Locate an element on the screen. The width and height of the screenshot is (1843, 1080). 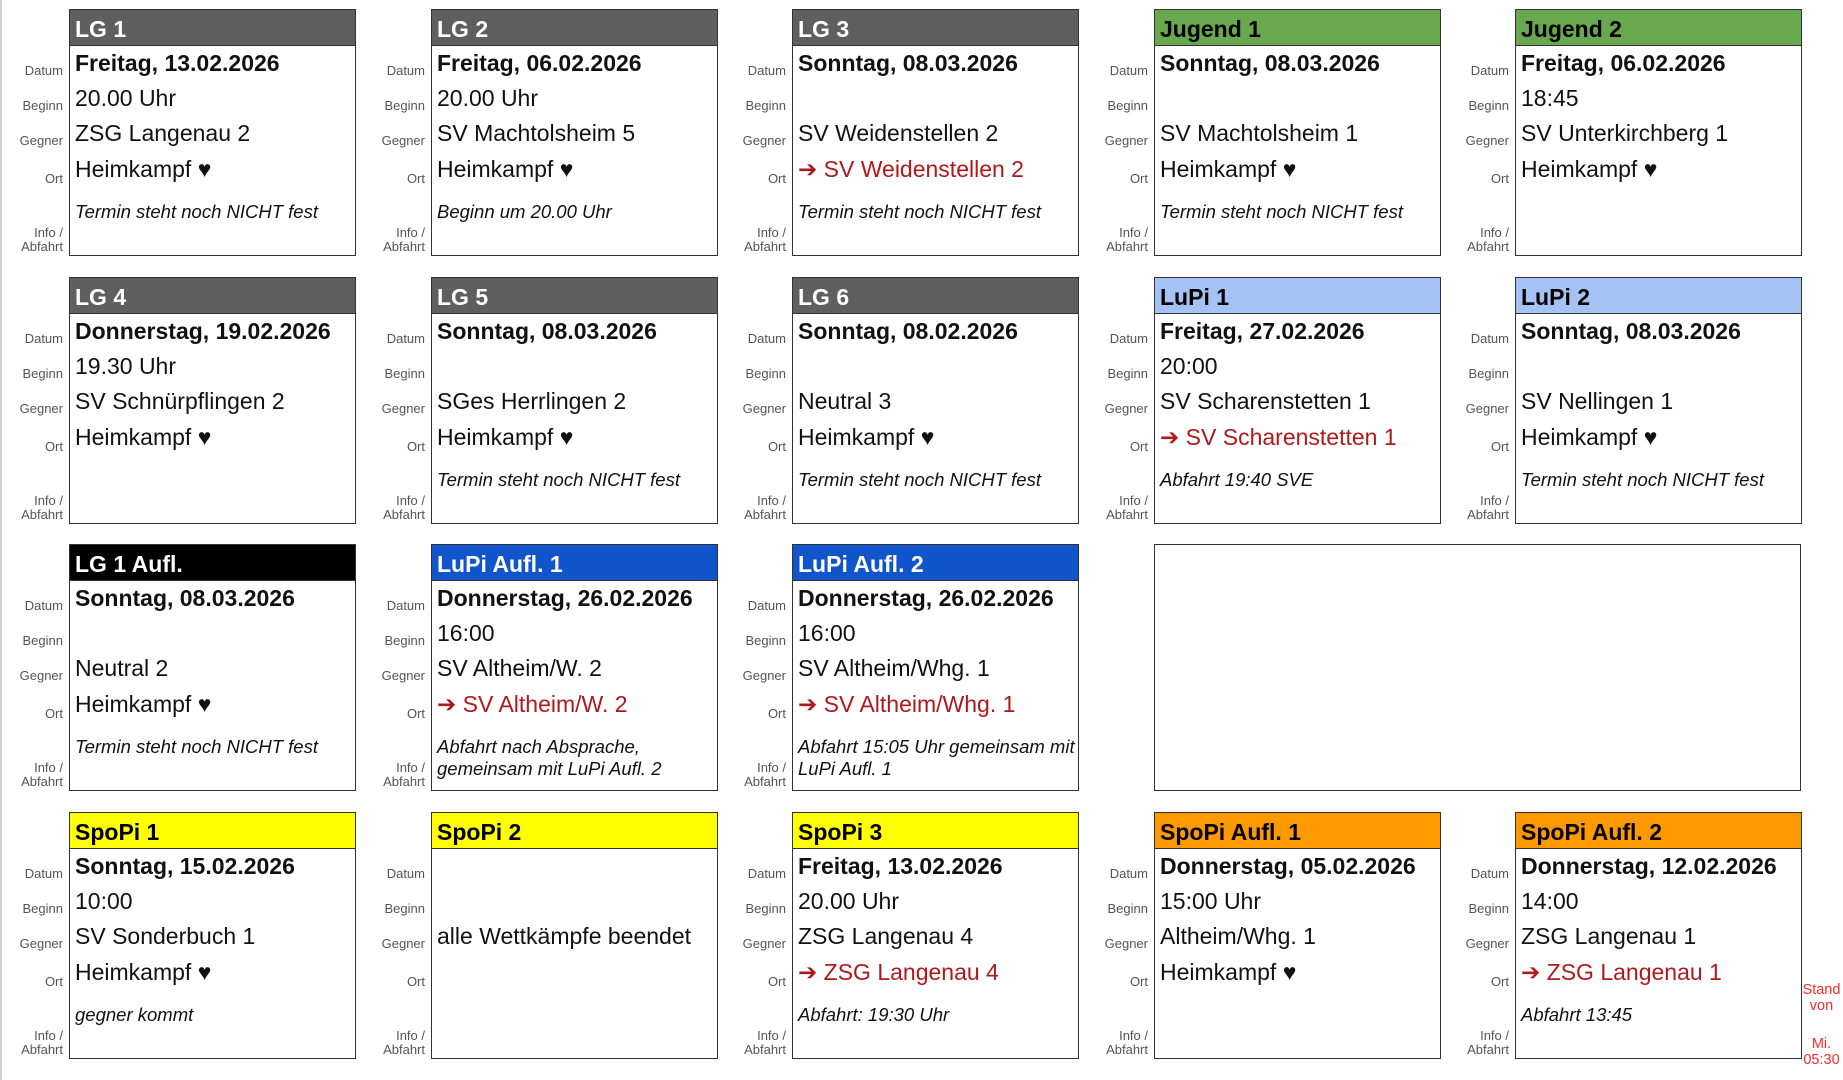
card-info: Abfahrt 13:45 is located at coordinates (1577, 1014).